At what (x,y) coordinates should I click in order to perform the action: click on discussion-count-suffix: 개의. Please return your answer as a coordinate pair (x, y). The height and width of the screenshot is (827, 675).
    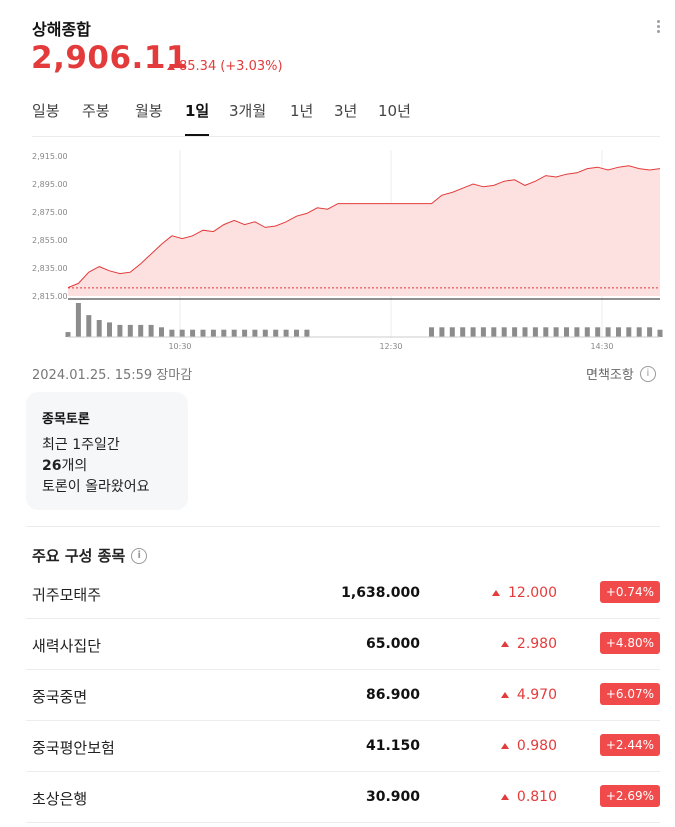
    Looking at the image, I should click on (74, 466).